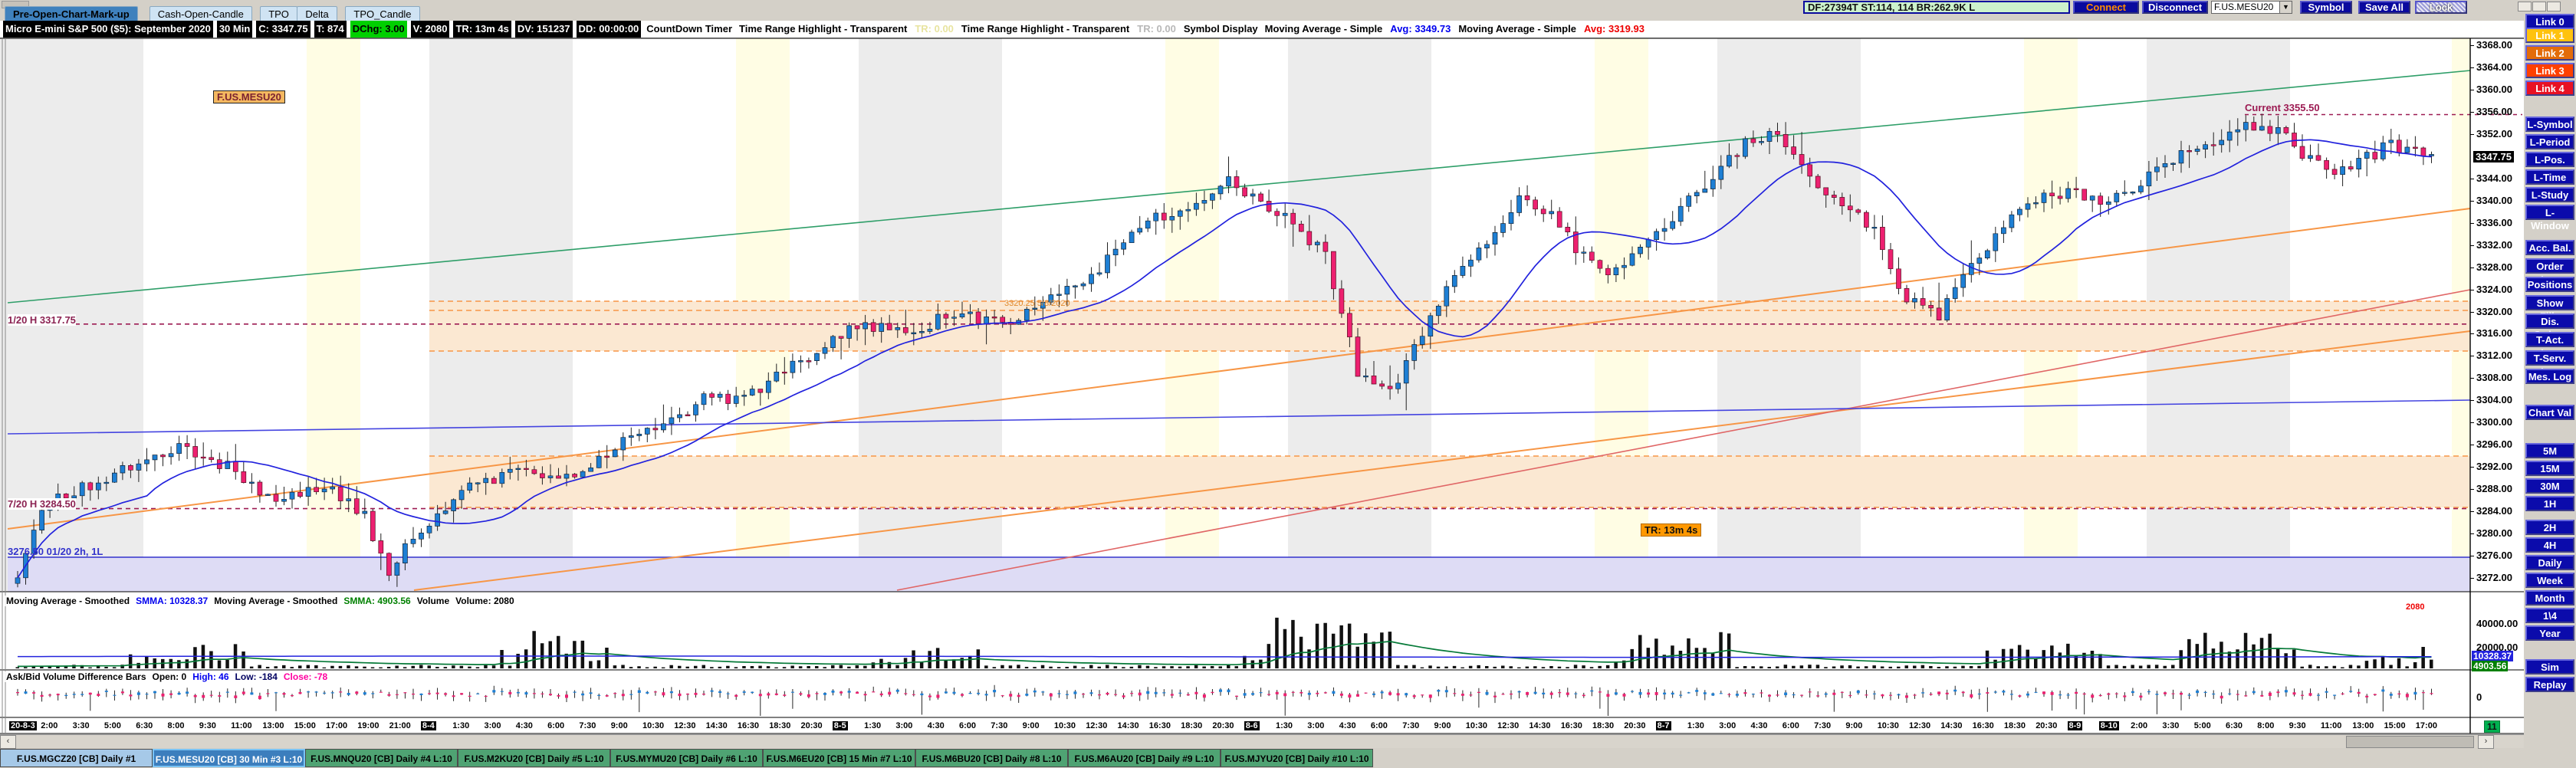 The height and width of the screenshot is (768, 2576). Describe the element at coordinates (2549, 412) in the screenshot. I see `sidebar-button-chart-val: Chart Val` at that location.